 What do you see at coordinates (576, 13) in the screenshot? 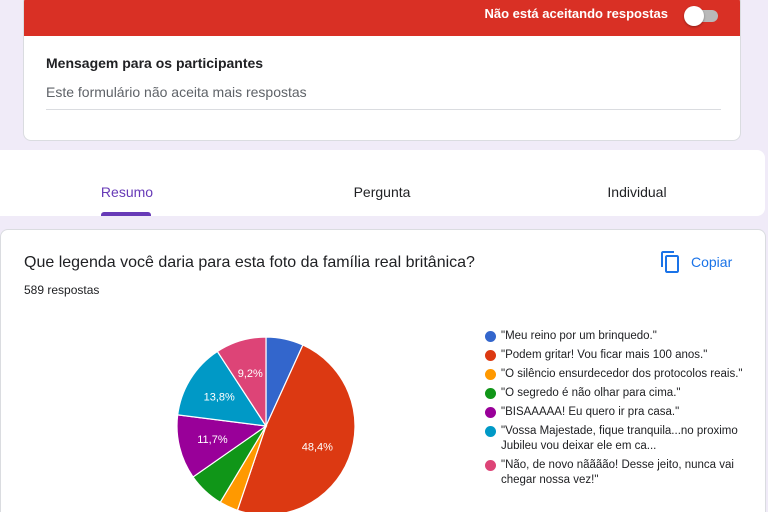
I see `accepting-responses-label: Não está aceitando respostas` at bounding box center [576, 13].